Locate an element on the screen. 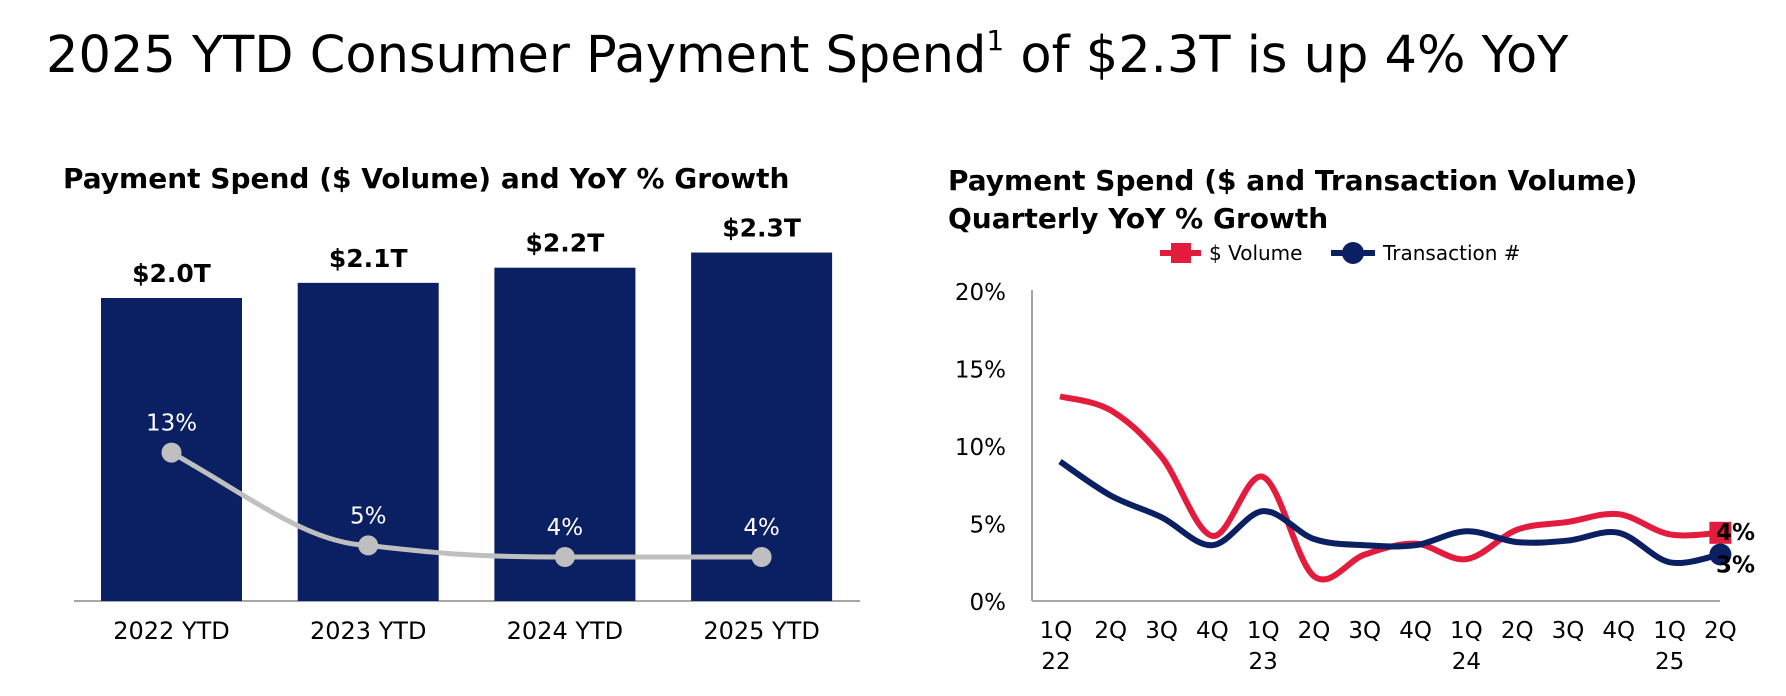 This screenshot has height=696, width=1786. transaction-end-marker is located at coordinates (1720, 554).